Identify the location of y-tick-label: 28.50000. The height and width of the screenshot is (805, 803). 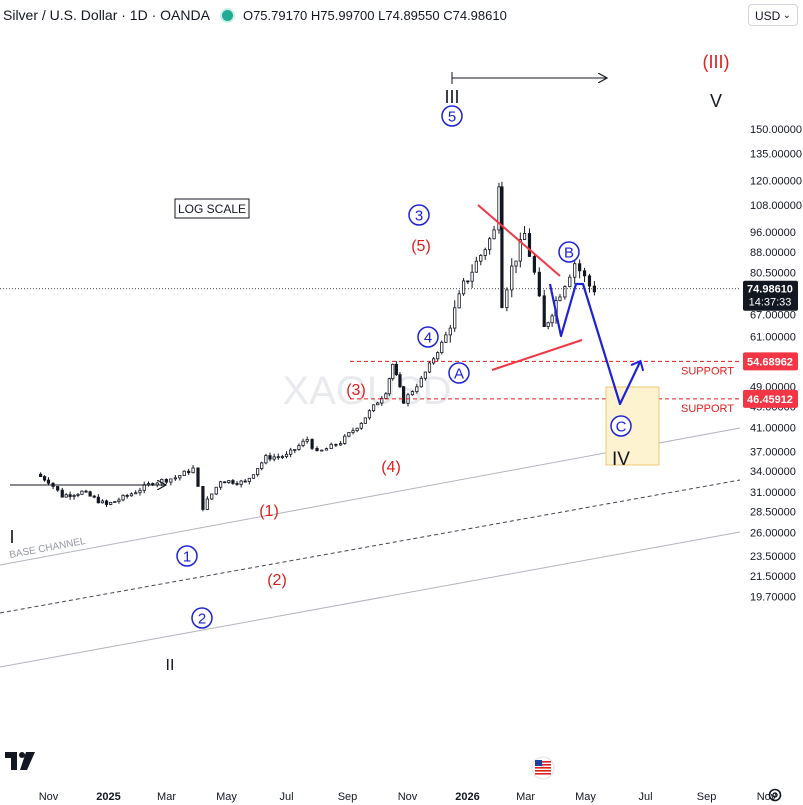
(773, 512).